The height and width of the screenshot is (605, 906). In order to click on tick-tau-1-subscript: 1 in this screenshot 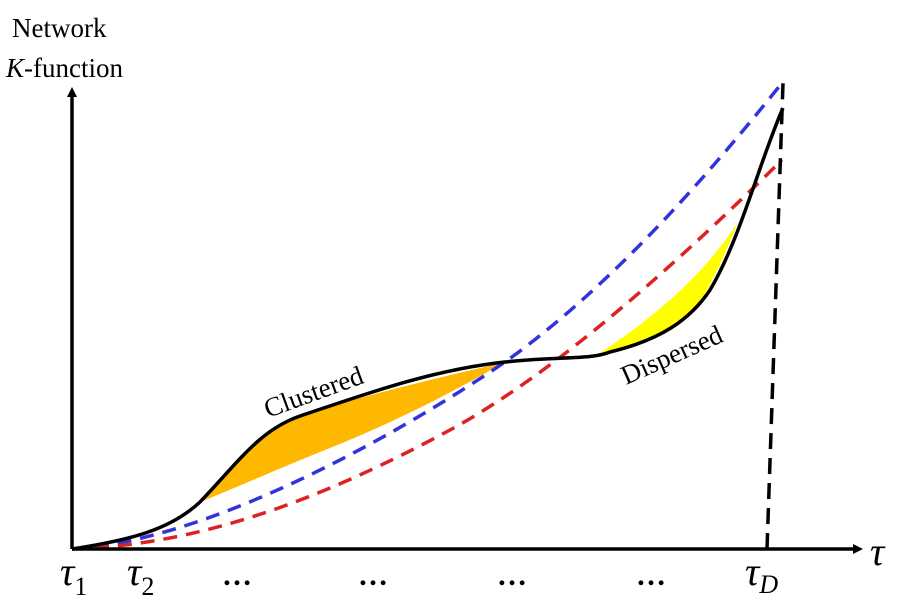, I will do `click(80, 586)`.